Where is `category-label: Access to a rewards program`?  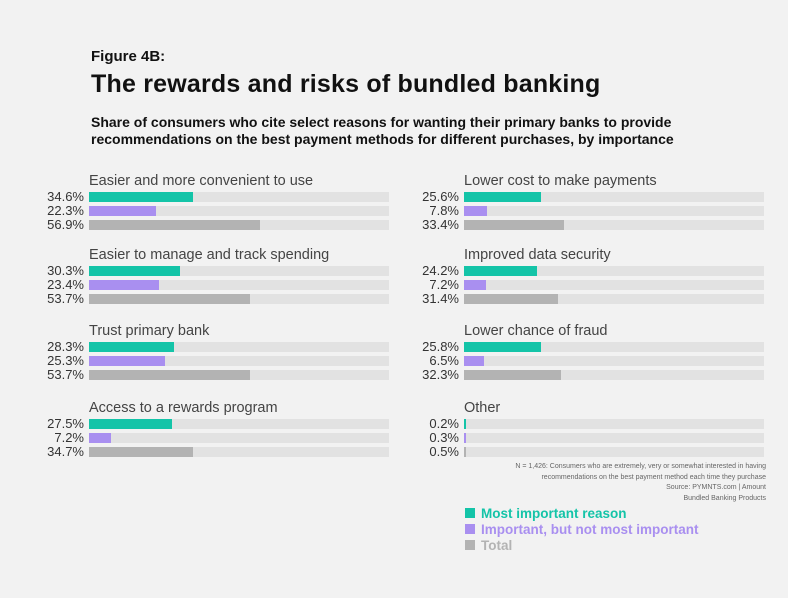 category-label: Access to a rewards program is located at coordinates (183, 408).